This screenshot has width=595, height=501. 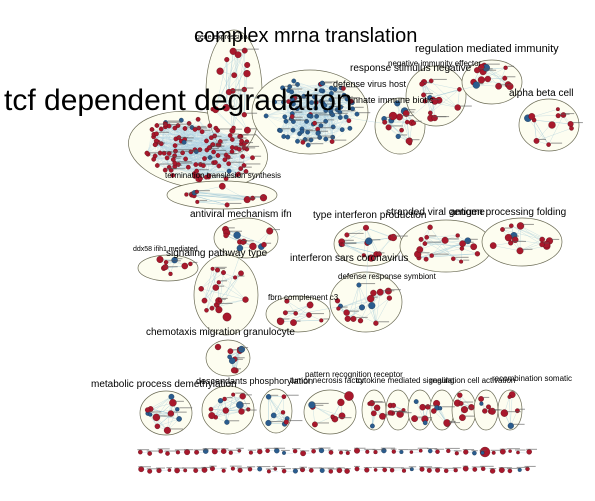 I want to click on cluster-typeifn-node-label, so click(x=356, y=233).